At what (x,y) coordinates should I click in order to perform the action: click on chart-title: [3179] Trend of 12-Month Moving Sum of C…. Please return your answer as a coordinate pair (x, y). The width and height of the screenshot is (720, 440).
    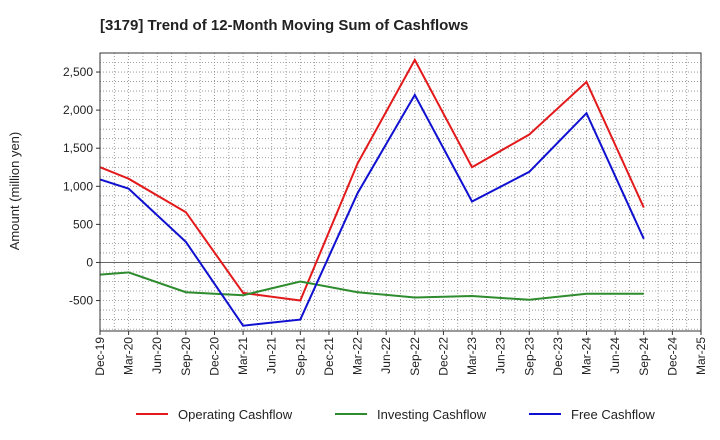
    Looking at the image, I should click on (284, 25).